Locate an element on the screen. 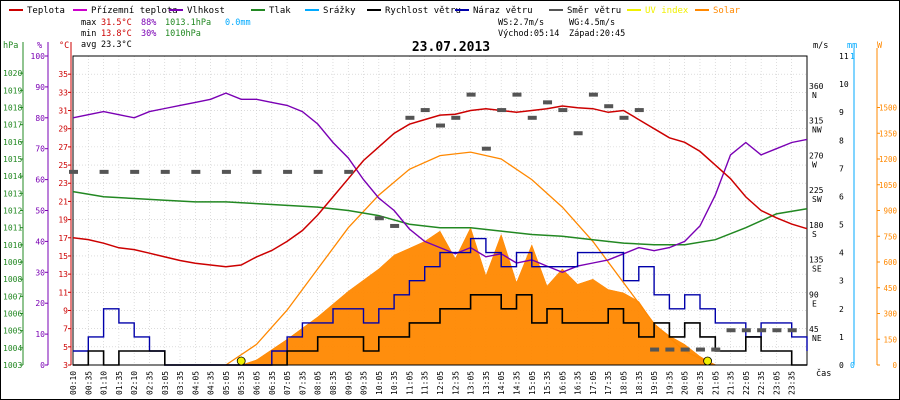  stat-avg-temp: 23.3°C is located at coordinates (116, 45).